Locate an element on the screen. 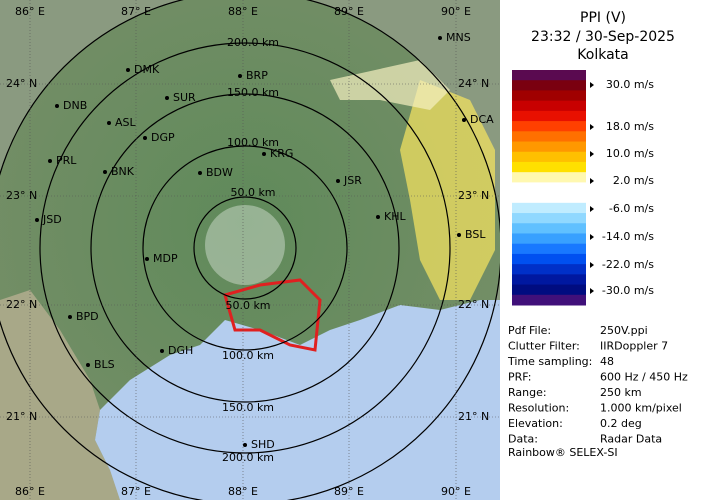 The height and width of the screenshot is (500, 706). city-label: BDW is located at coordinates (219, 172).